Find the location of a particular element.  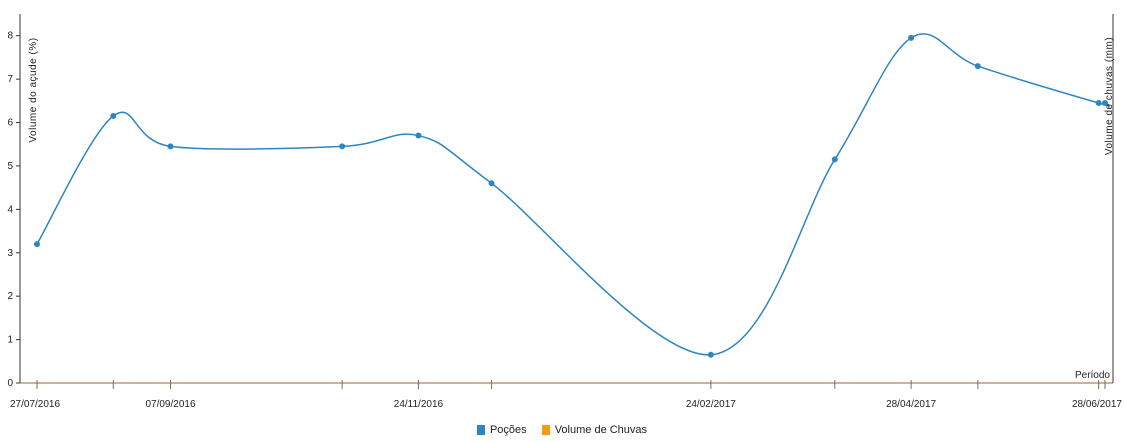

y-axis-title-left: Volume do açude (%) is located at coordinates (33, 89).